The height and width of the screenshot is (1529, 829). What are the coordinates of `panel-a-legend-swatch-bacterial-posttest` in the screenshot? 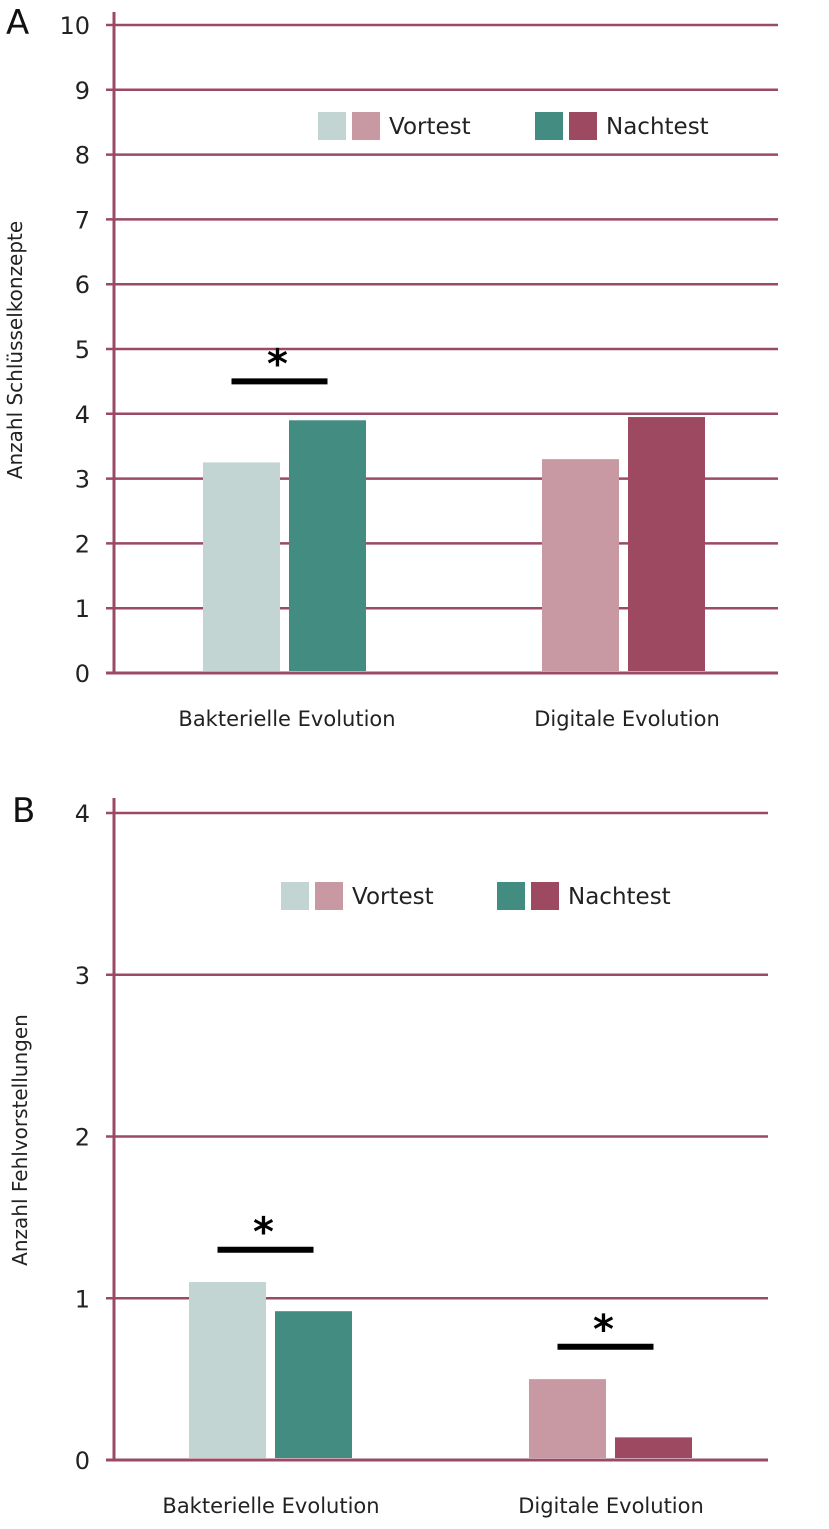 It's located at (549, 126).